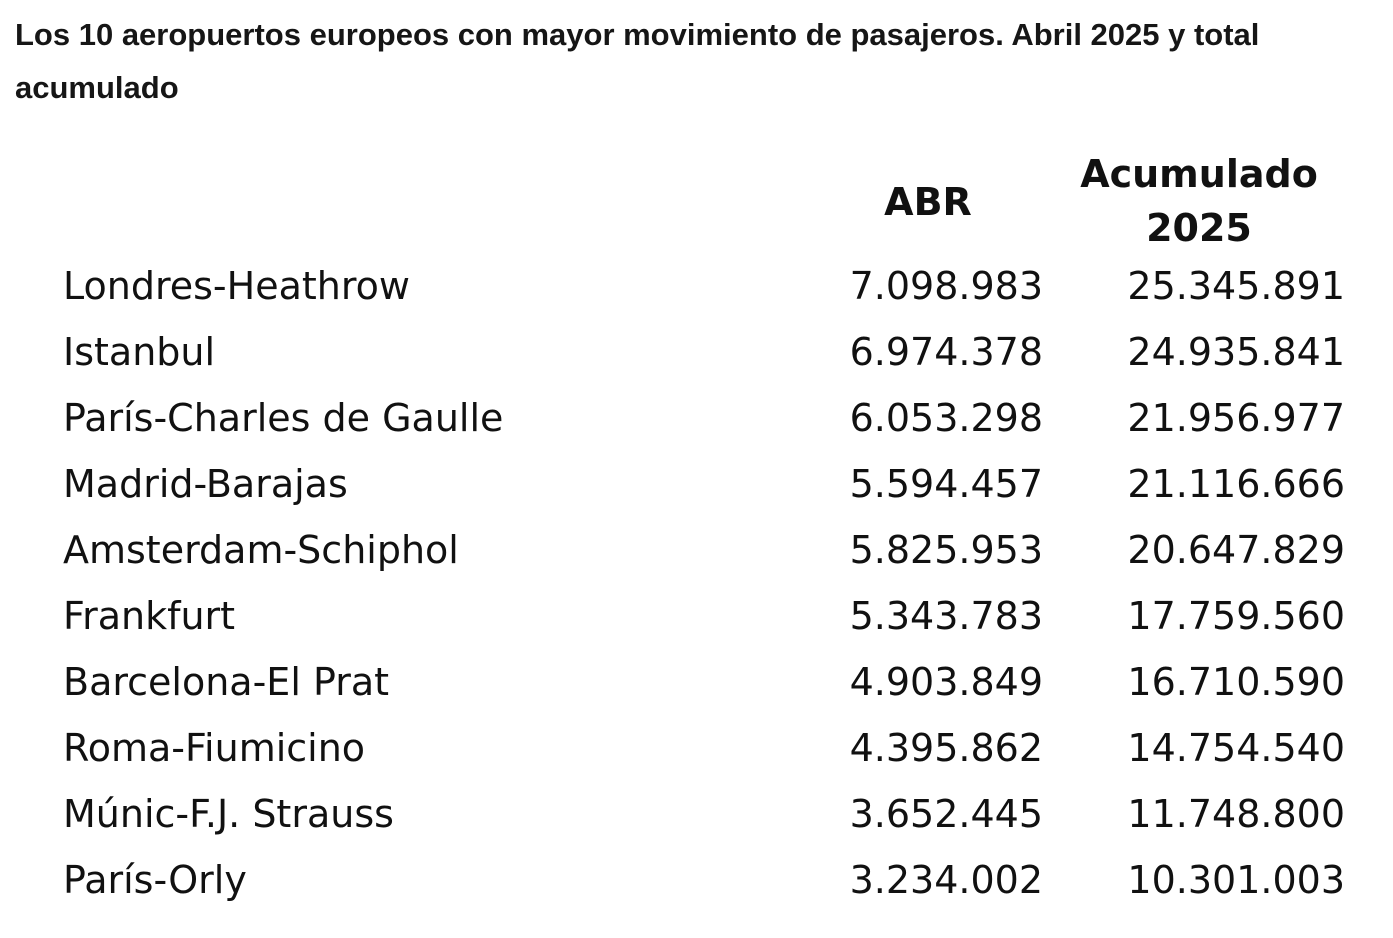  What do you see at coordinates (696, 484) in the screenshot?
I see `table-row: Madrid-Barajas 5.594.457 21.116.666` at bounding box center [696, 484].